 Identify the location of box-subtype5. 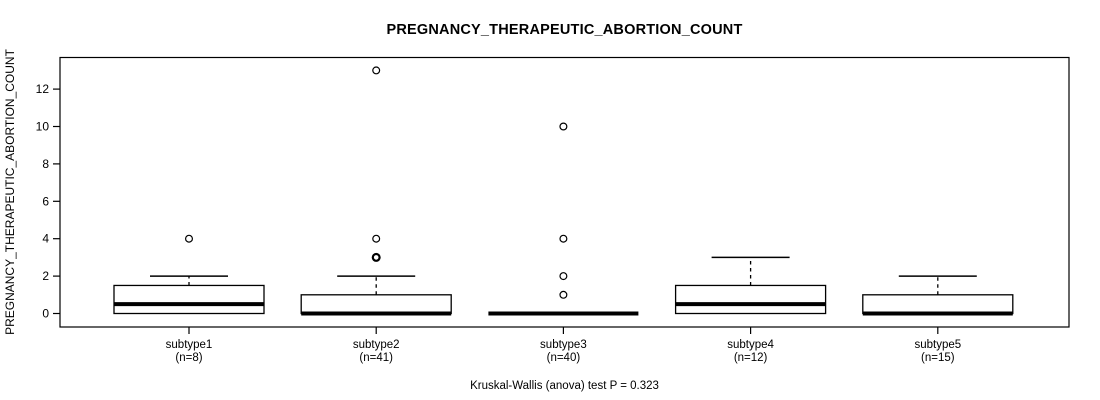
(938, 304).